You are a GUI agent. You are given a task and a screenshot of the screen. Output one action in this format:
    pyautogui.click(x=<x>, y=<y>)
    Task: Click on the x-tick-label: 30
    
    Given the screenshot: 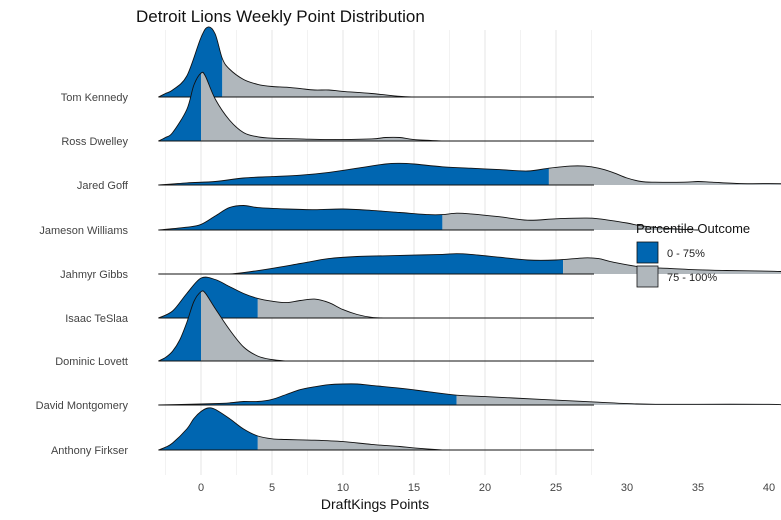 What is the action you would take?
    pyautogui.click(x=627, y=488)
    